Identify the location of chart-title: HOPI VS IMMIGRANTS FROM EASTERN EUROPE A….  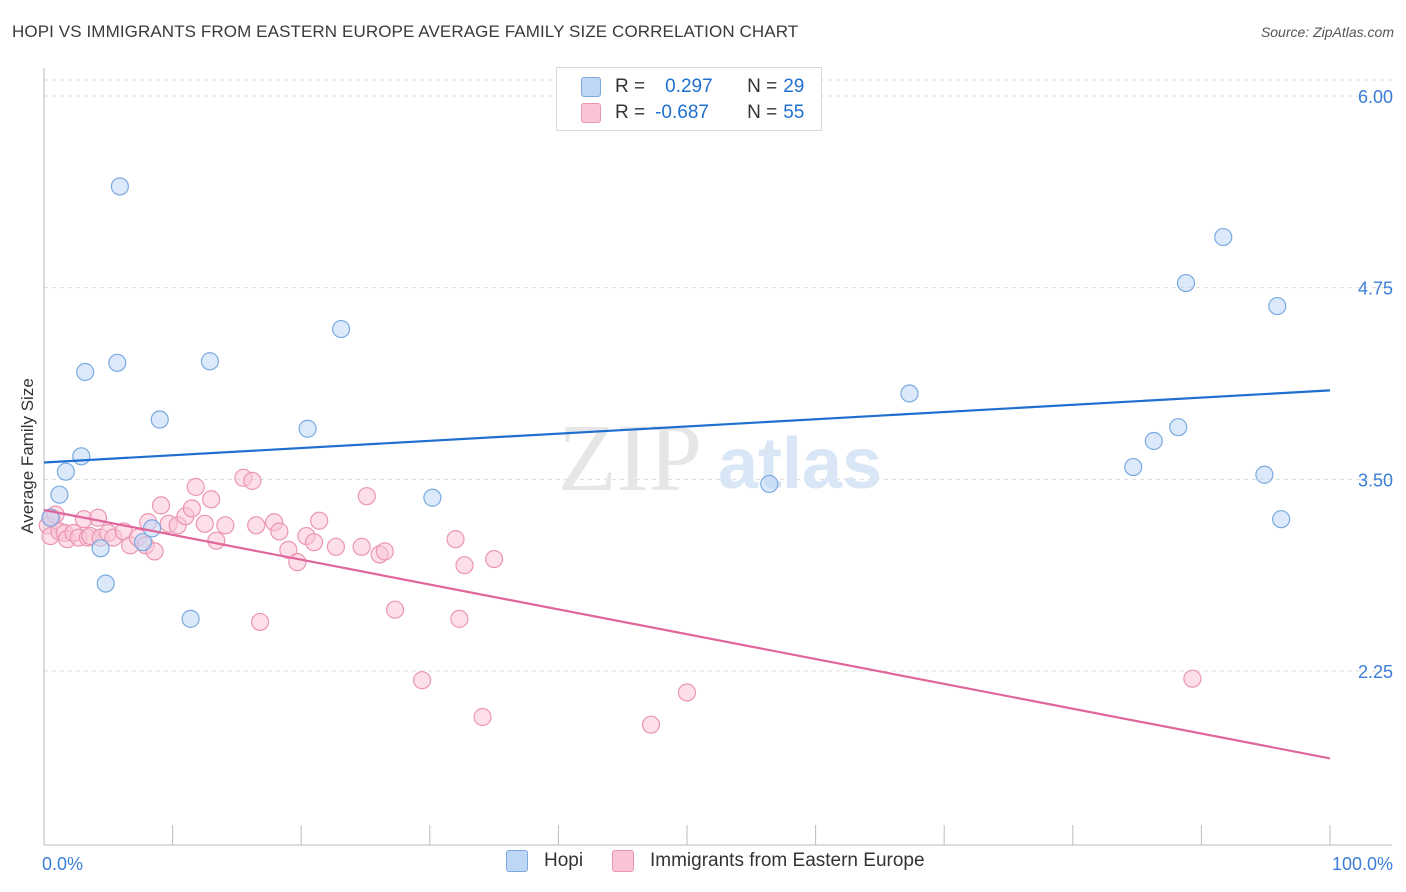
(405, 31).